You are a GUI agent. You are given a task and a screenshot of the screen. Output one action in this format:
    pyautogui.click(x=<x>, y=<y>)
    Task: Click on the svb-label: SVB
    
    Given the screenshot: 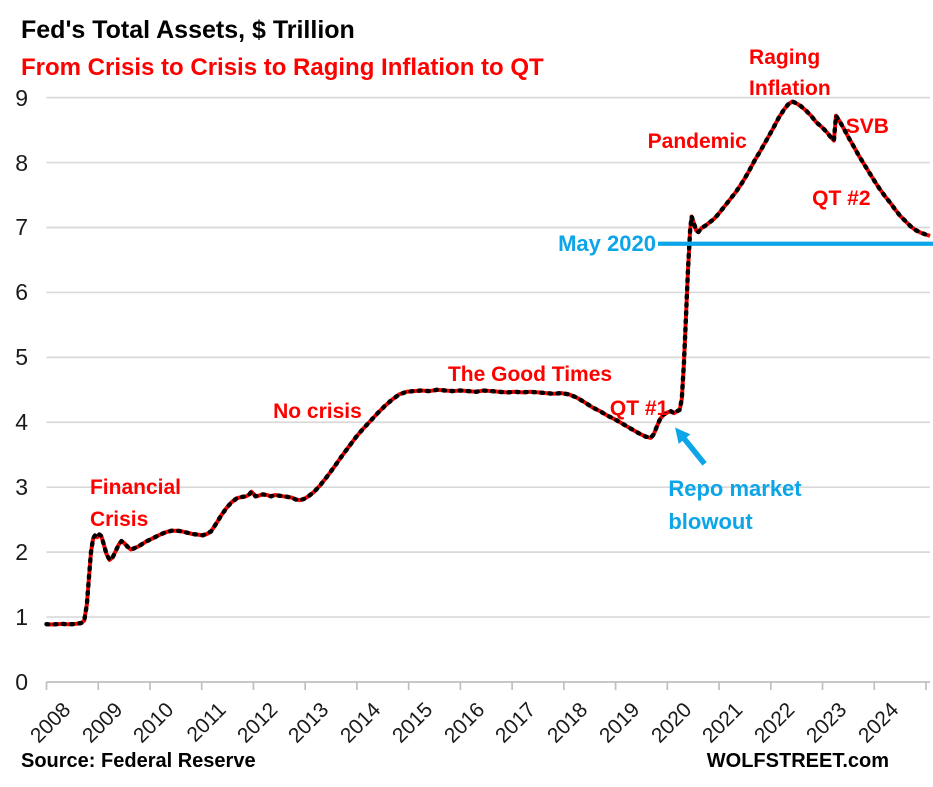 What is the action you would take?
    pyautogui.click(x=867, y=127)
    